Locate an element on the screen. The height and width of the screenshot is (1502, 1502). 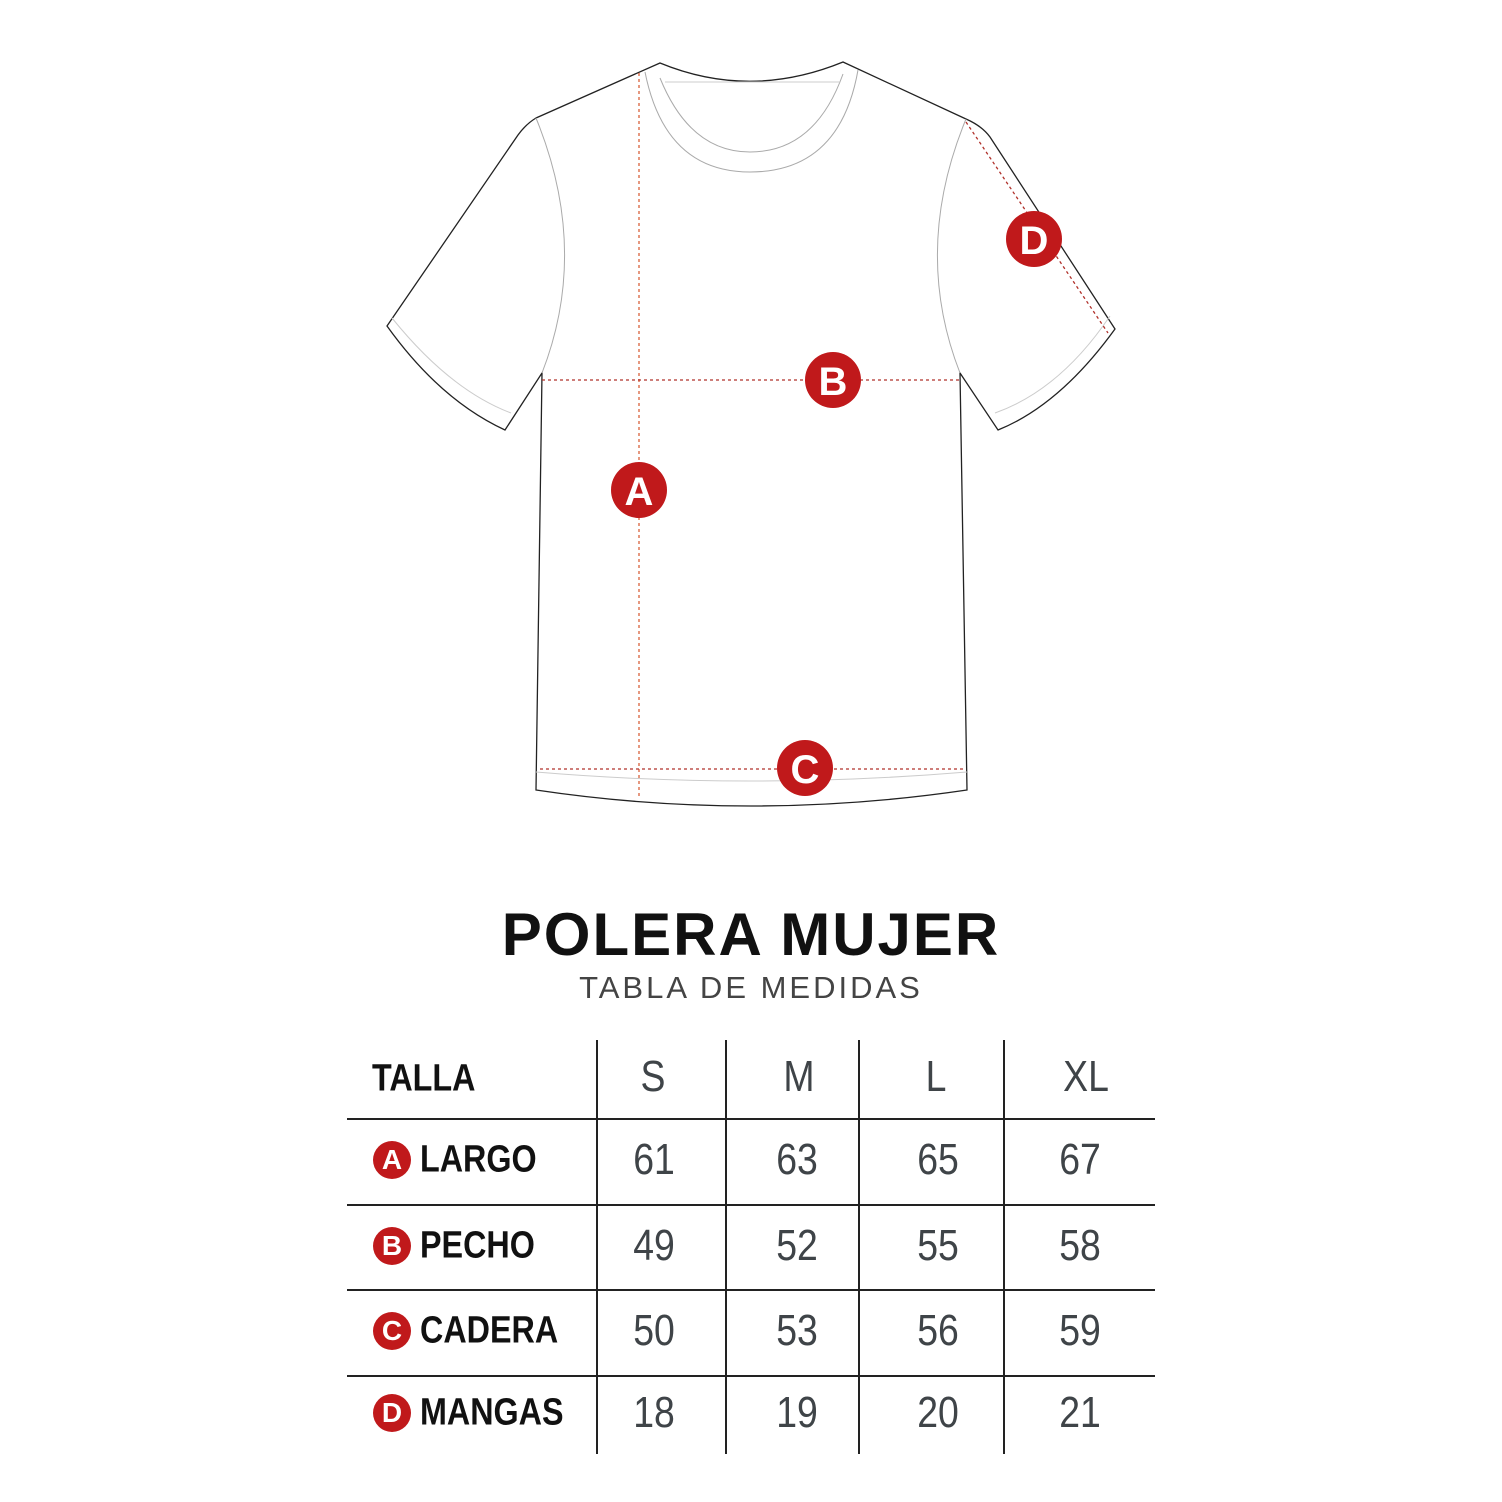
size-m: M is located at coordinates (799, 1076).